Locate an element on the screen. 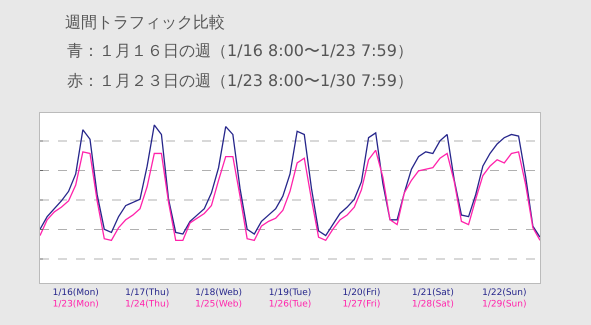  chart-subtitle: 青：１月１６日の週（1/16 8:00〜1/23 7:59） is located at coordinates (240, 50).